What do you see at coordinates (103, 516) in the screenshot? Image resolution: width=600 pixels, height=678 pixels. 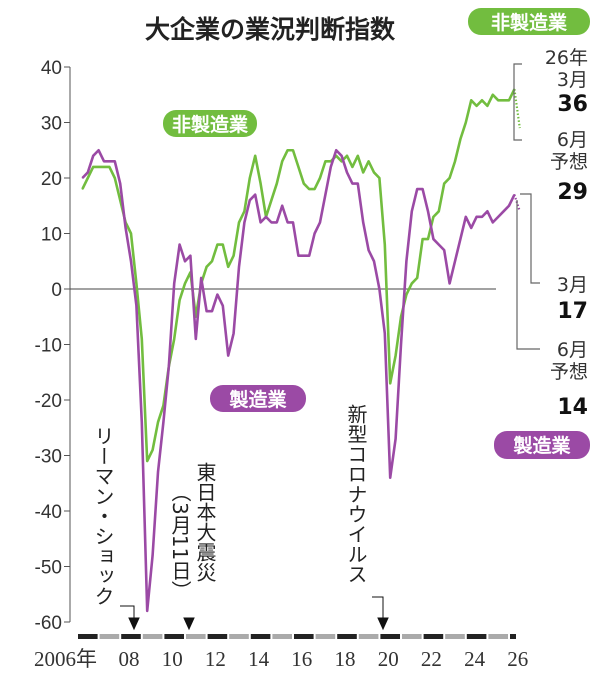 I see `annotation-lehman: リーマン・ショック` at bounding box center [103, 516].